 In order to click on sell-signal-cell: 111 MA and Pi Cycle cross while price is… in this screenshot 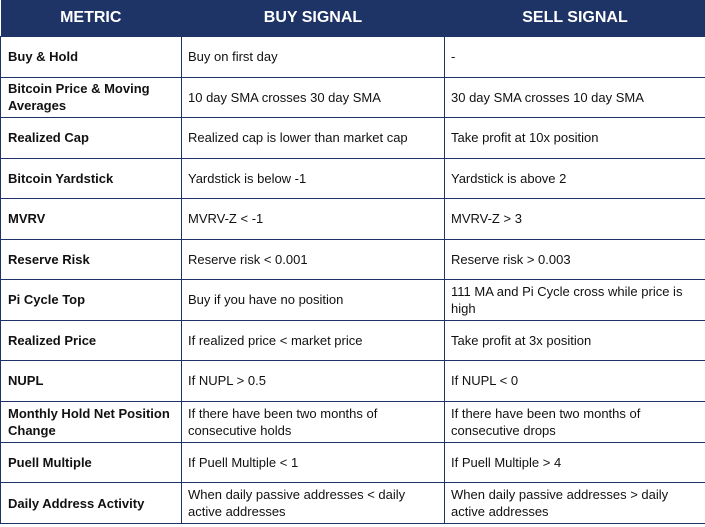, I will do `click(574, 300)`.